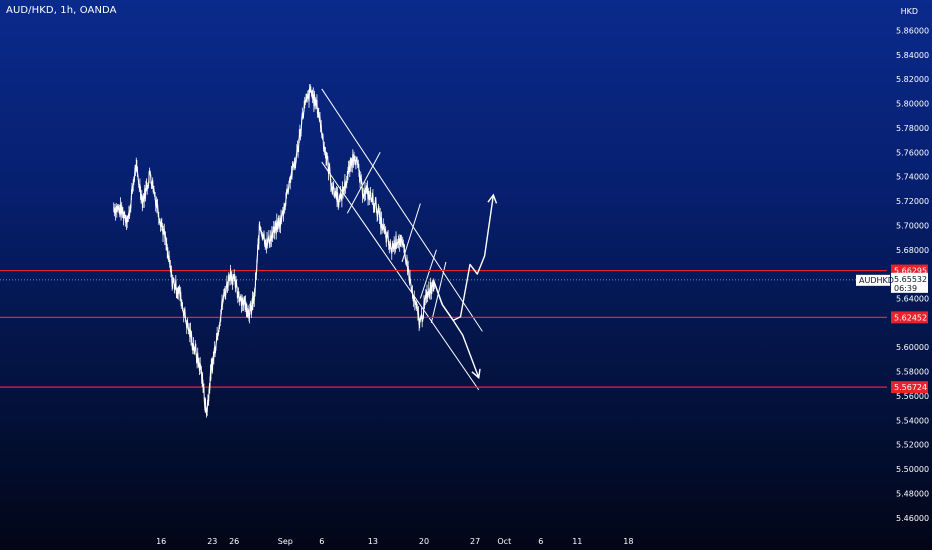 The image size is (932, 550). Describe the element at coordinates (912, 177) in the screenshot. I see `y-tick-label: 5.74000` at that location.